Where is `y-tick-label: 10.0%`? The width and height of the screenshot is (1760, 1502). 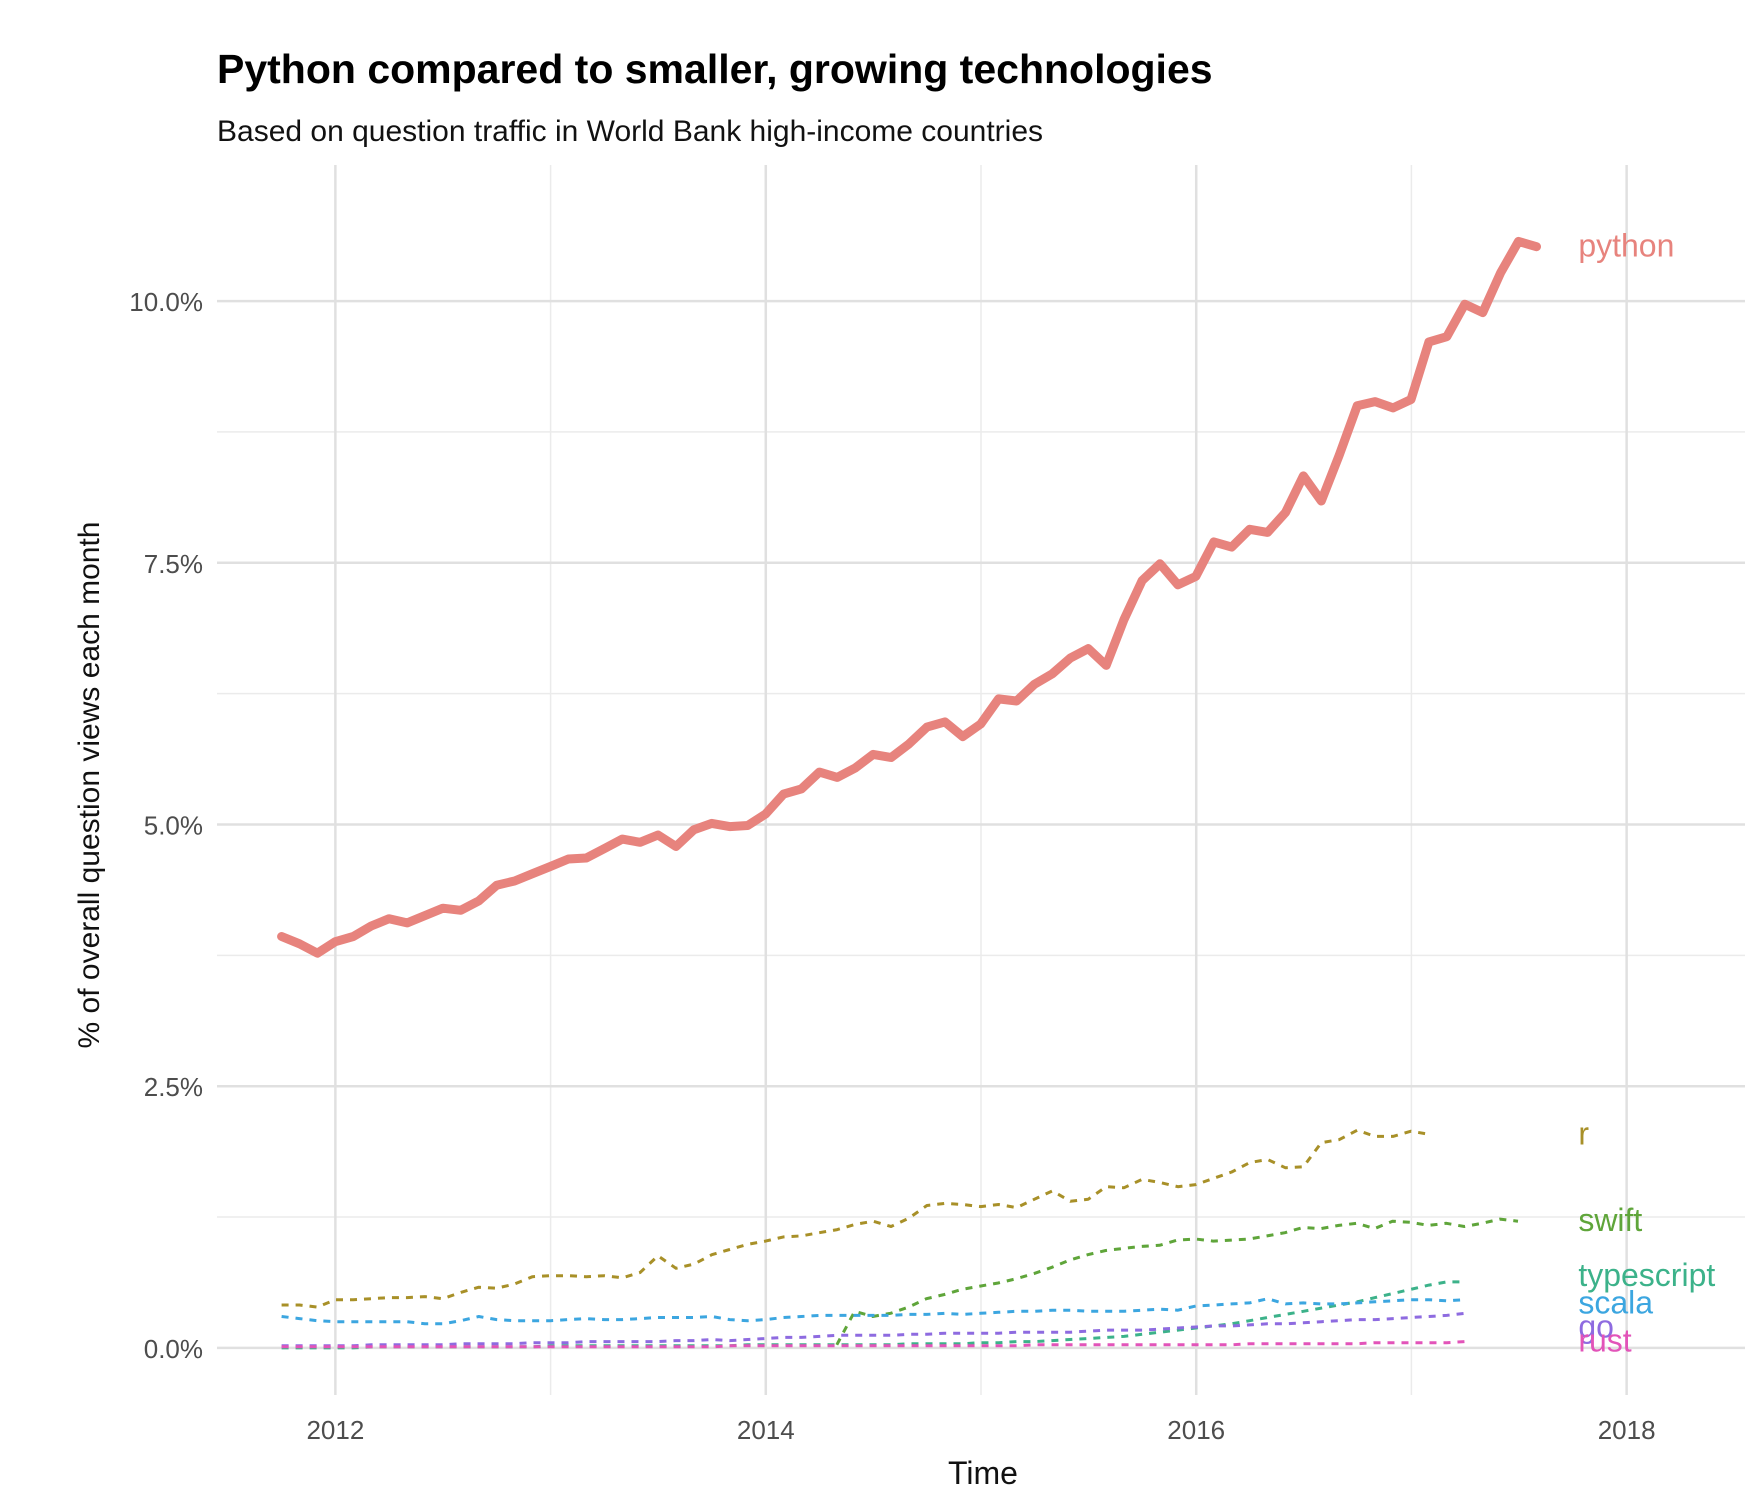 y-tick-label: 10.0% is located at coordinates (166, 302).